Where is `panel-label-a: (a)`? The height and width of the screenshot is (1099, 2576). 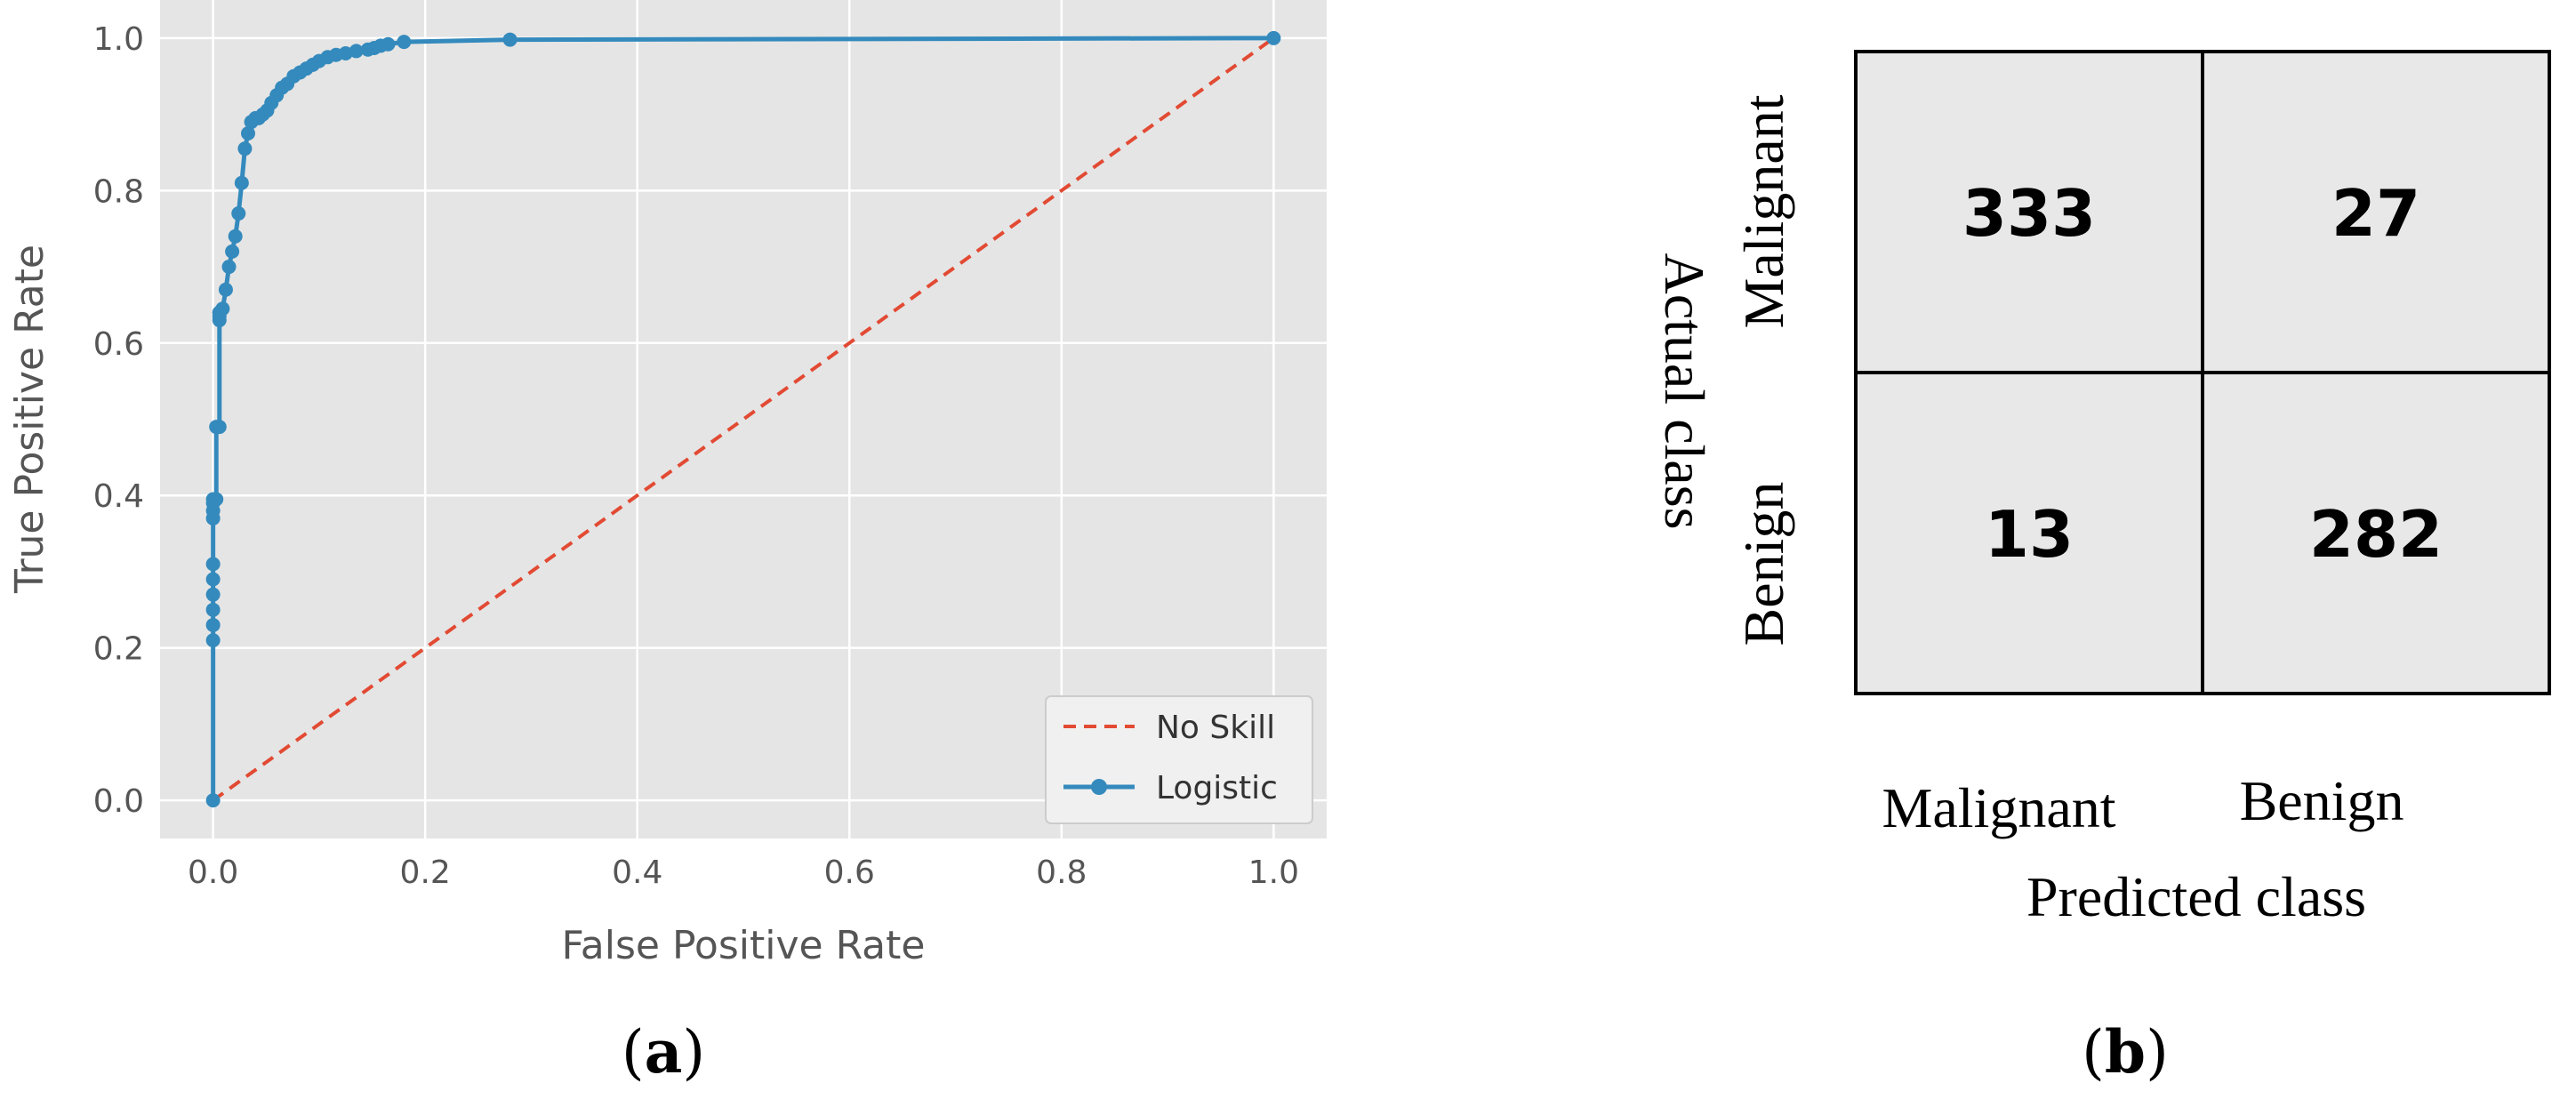 panel-label-a: (a) is located at coordinates (663, 1052).